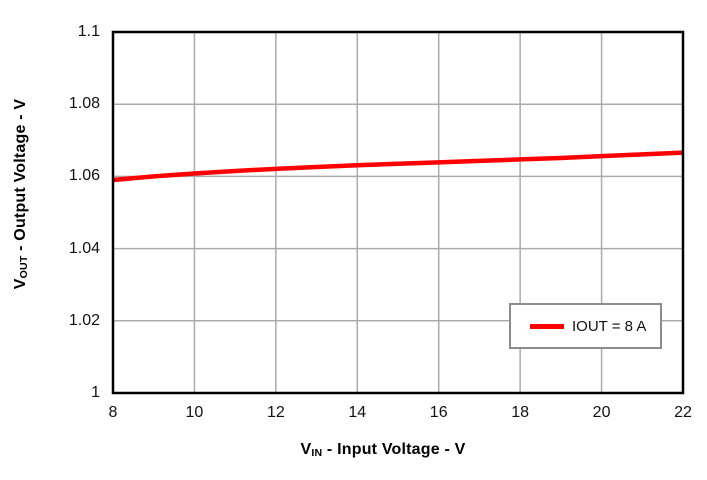 This screenshot has width=707, height=480. I want to click on y-tick-label: 1, so click(95, 392).